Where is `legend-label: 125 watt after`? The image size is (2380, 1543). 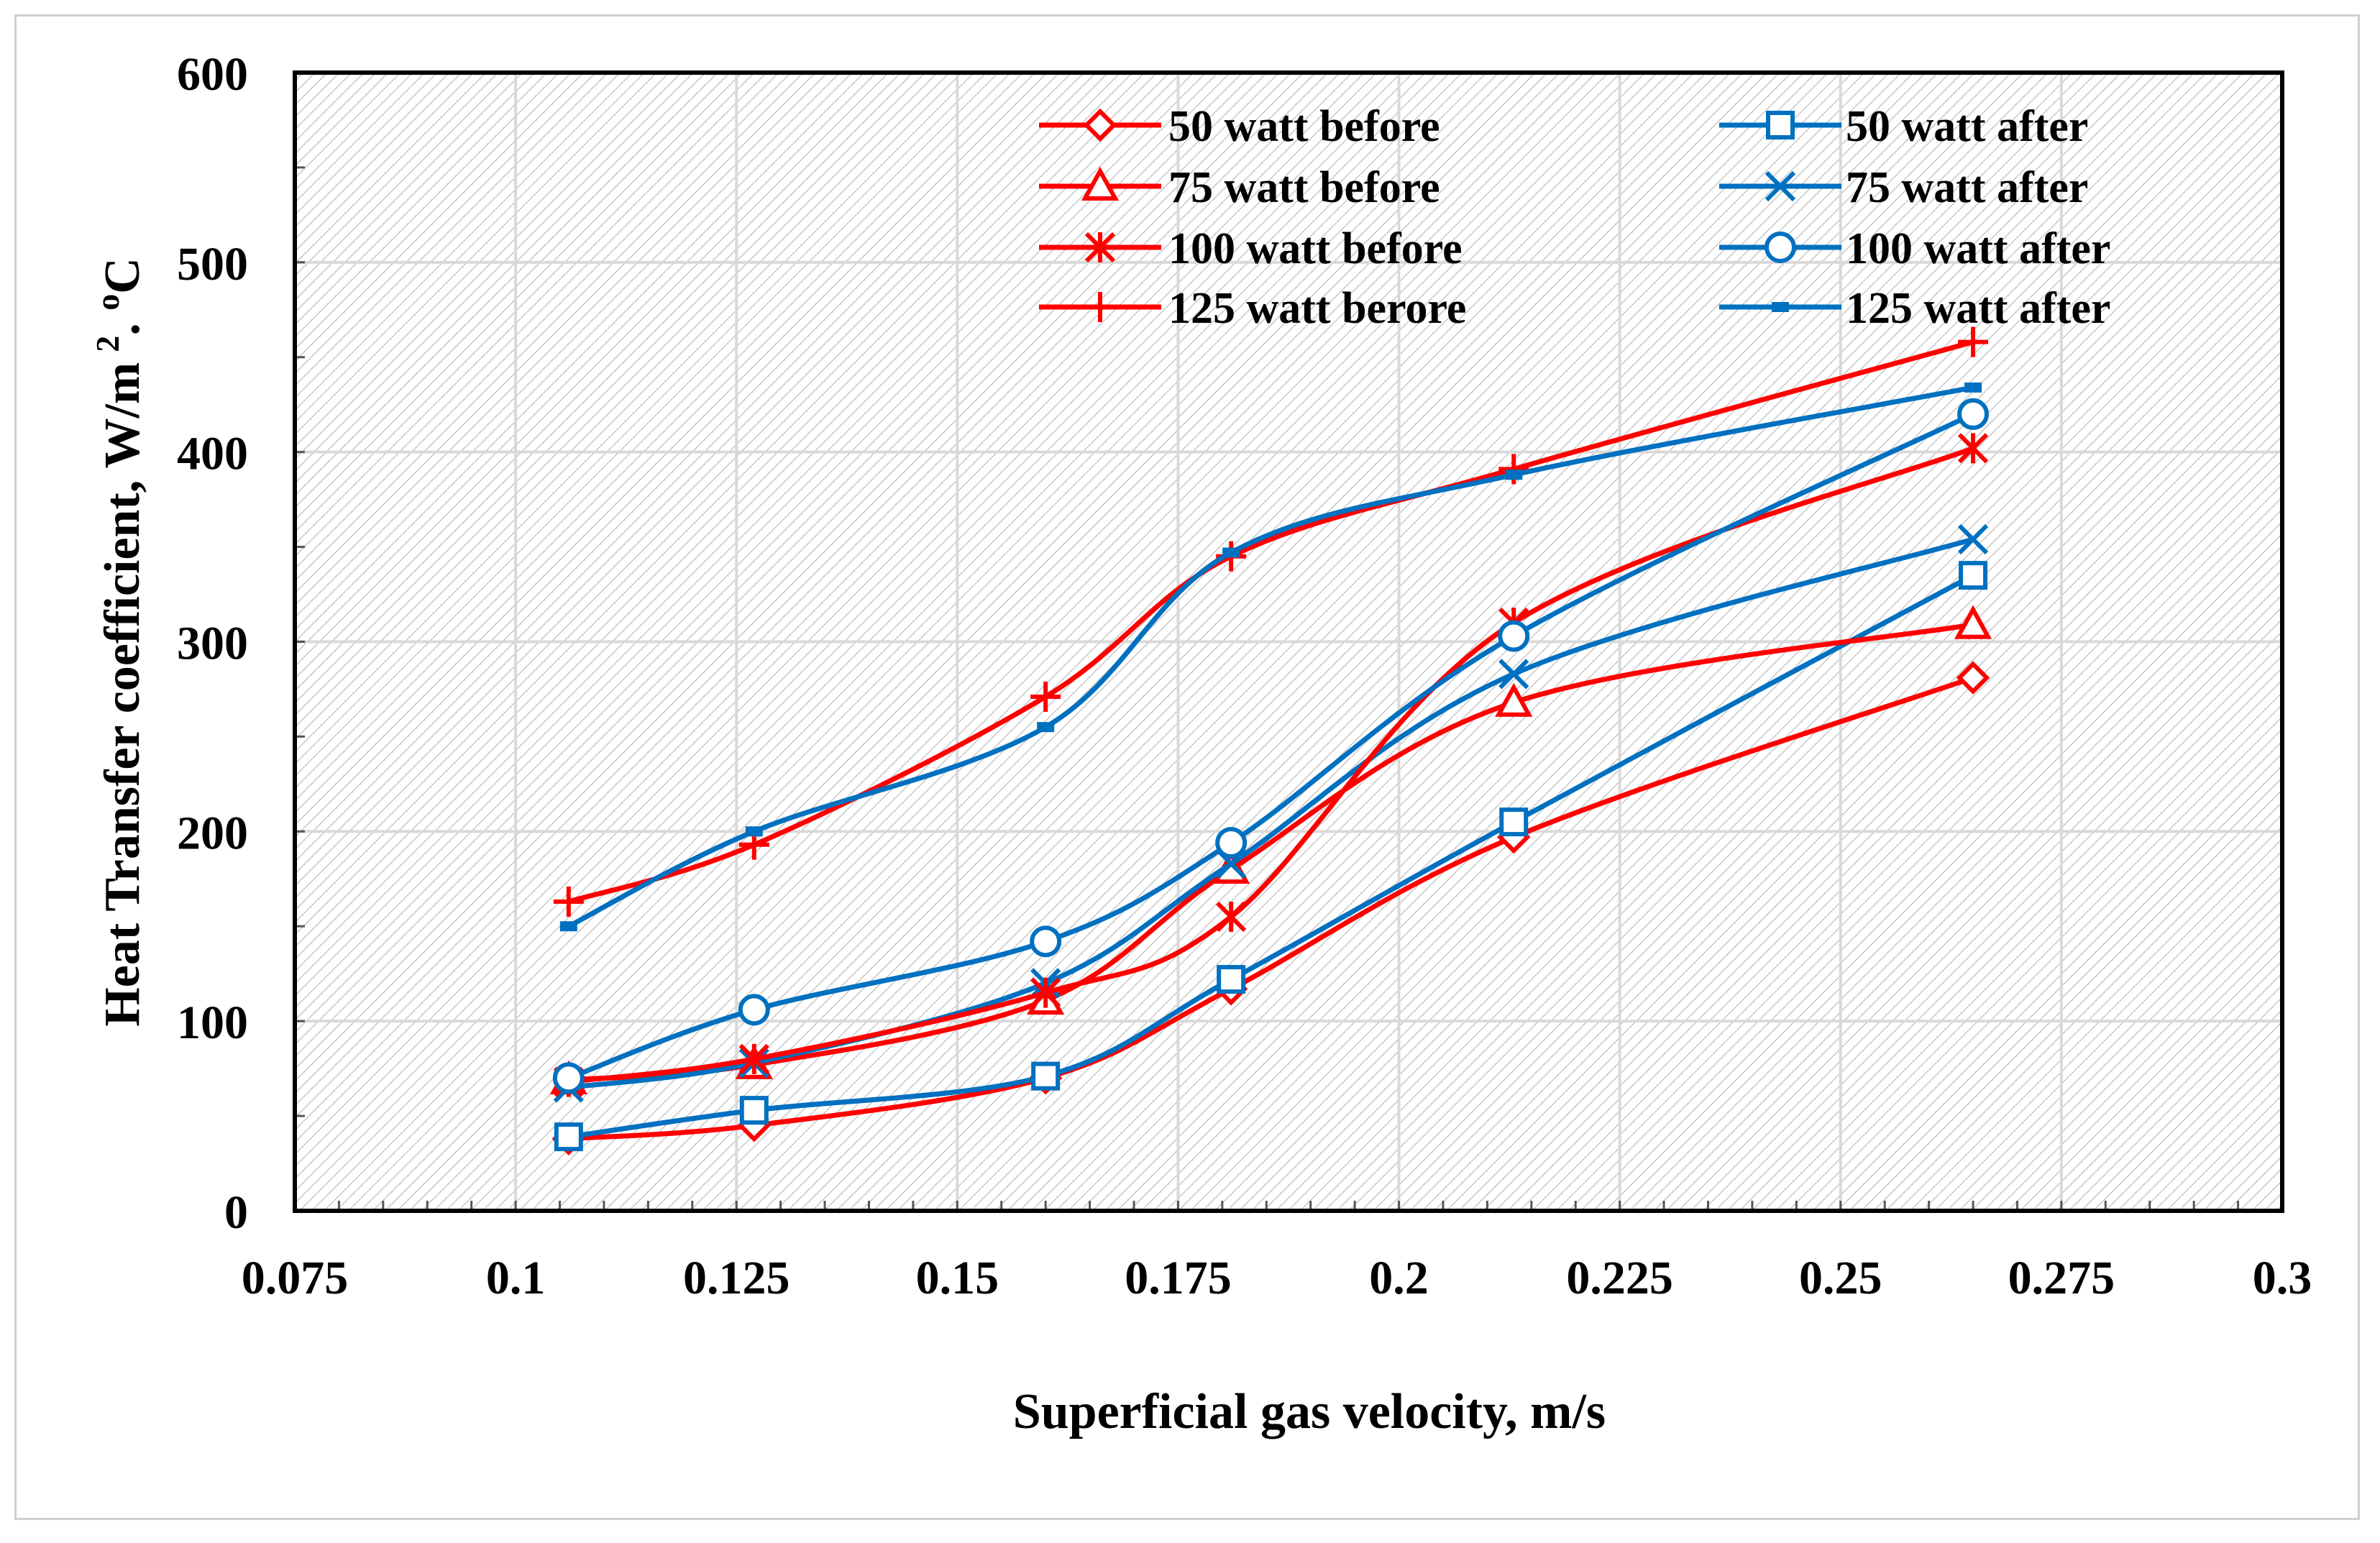 legend-label: 125 watt after is located at coordinates (1978, 309).